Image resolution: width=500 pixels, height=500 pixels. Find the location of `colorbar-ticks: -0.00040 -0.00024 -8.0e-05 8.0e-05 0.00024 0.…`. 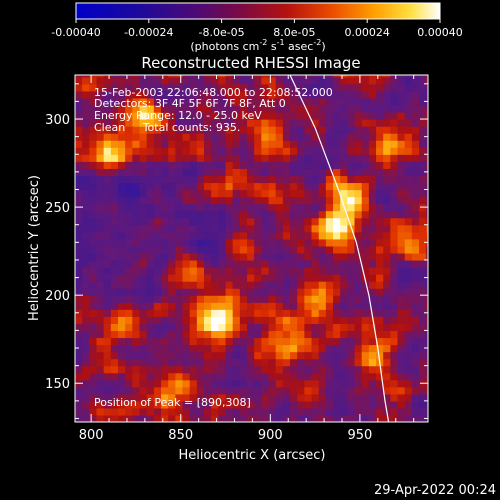

colorbar-ticks: -0.00040 -0.00024 -8.0e-05 8.0e-05 0.00024 0.… is located at coordinates (257, 29).